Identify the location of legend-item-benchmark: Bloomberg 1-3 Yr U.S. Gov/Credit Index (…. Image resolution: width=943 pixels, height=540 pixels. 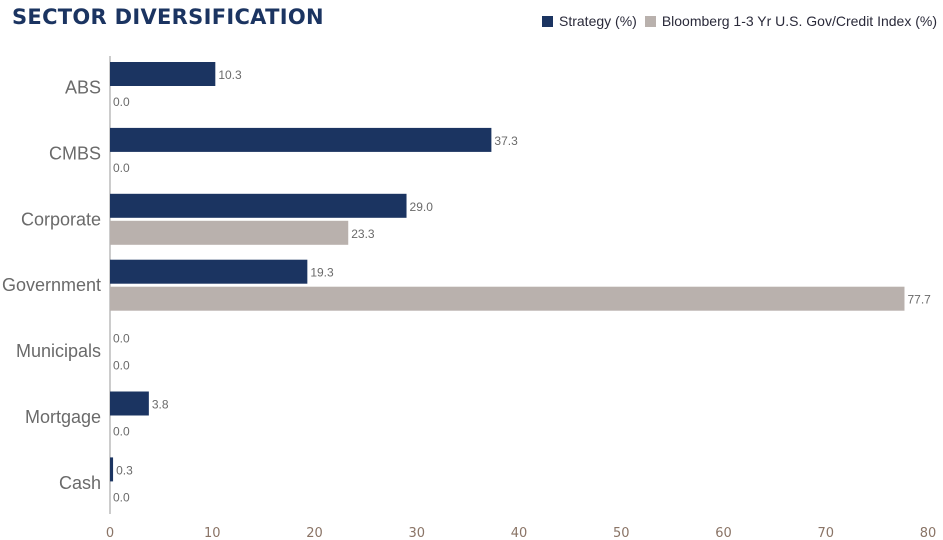
(790, 21).